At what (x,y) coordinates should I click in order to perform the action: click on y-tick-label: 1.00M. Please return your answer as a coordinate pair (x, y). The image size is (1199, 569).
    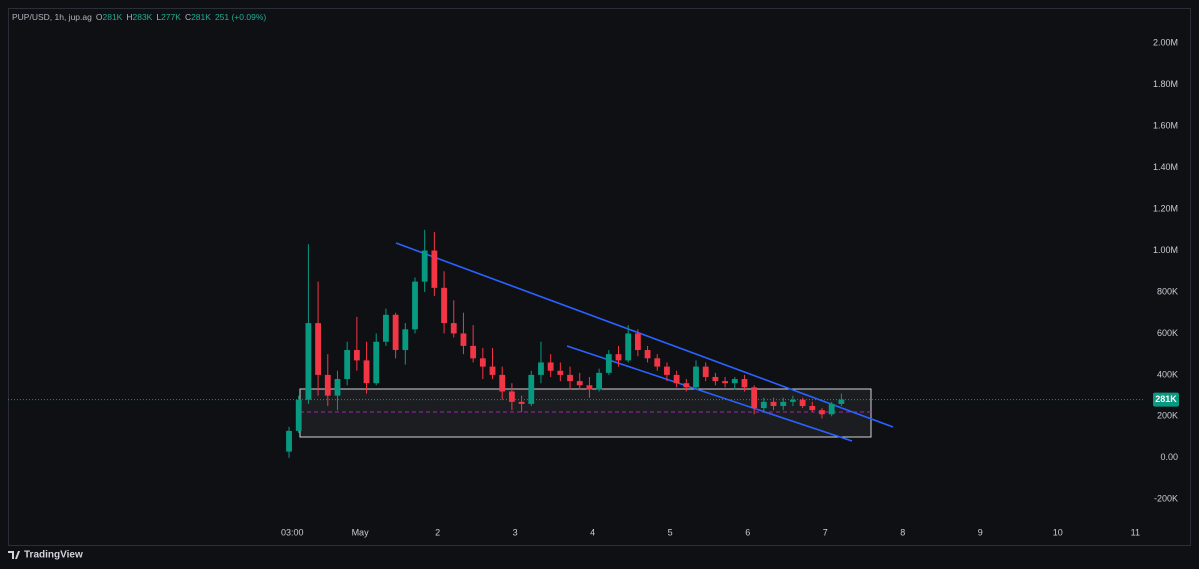
    Looking at the image, I should click on (1165, 250).